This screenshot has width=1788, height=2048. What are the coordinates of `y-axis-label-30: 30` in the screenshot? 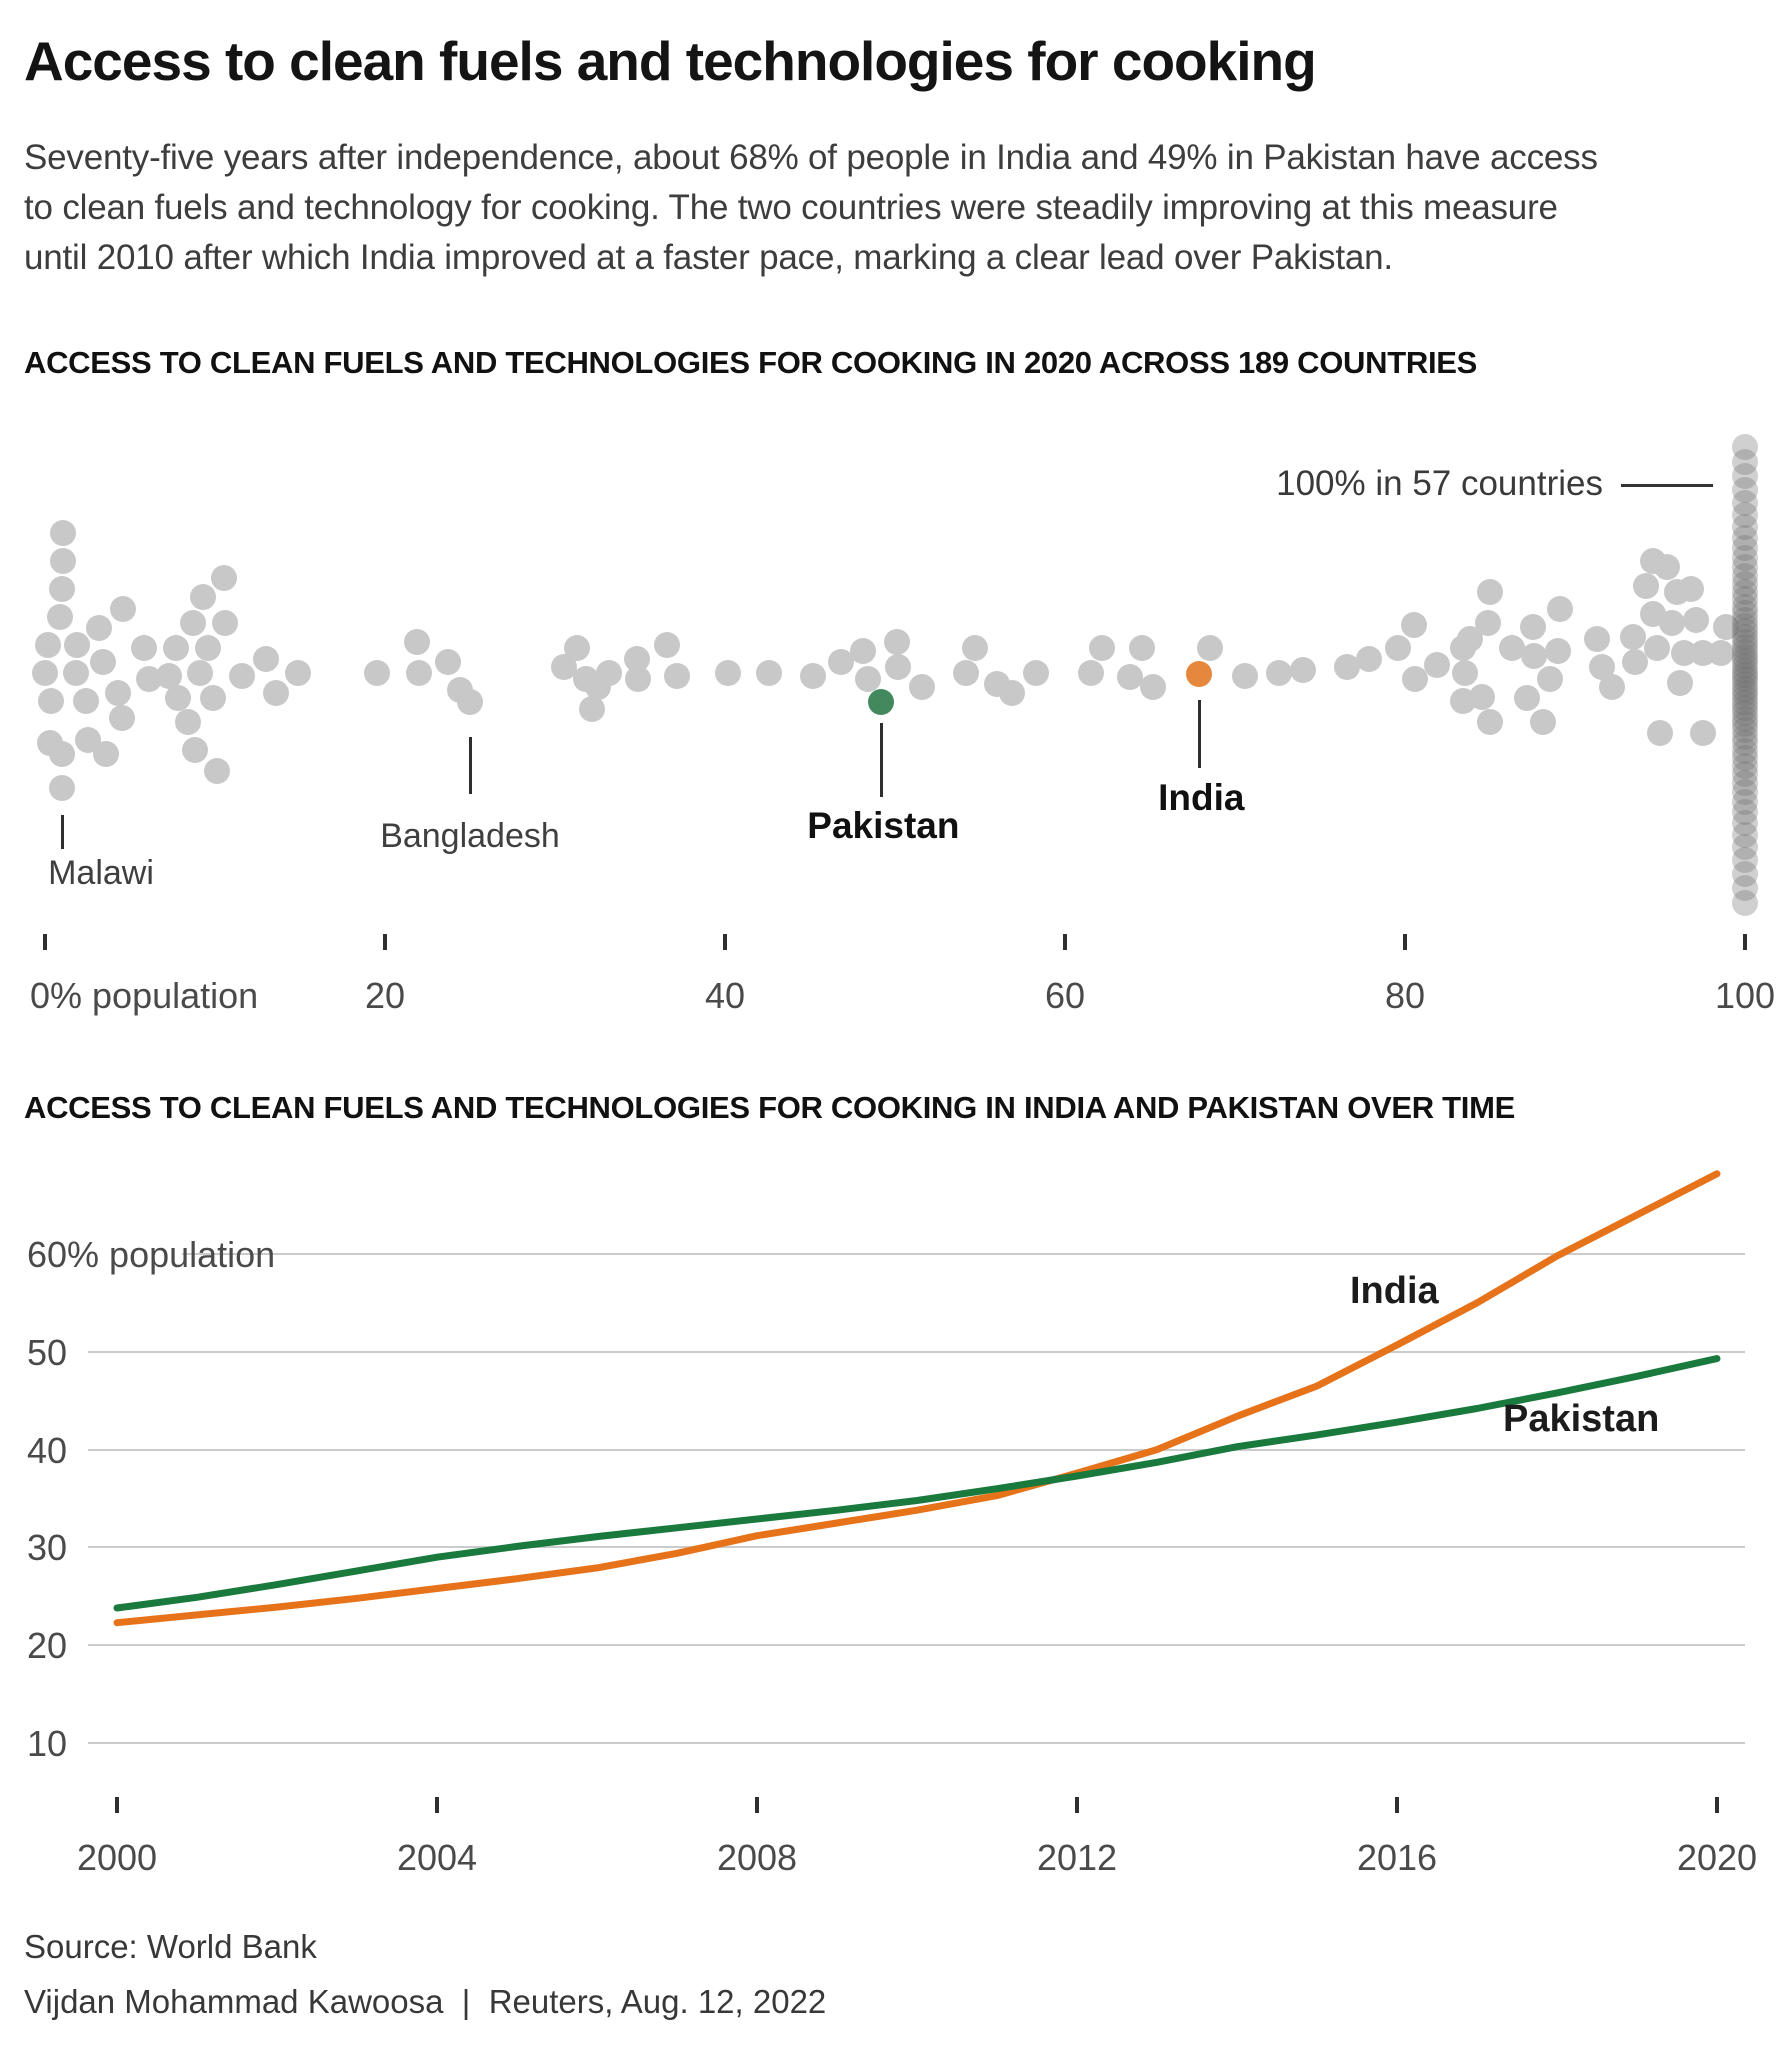 It's located at (47, 1548).